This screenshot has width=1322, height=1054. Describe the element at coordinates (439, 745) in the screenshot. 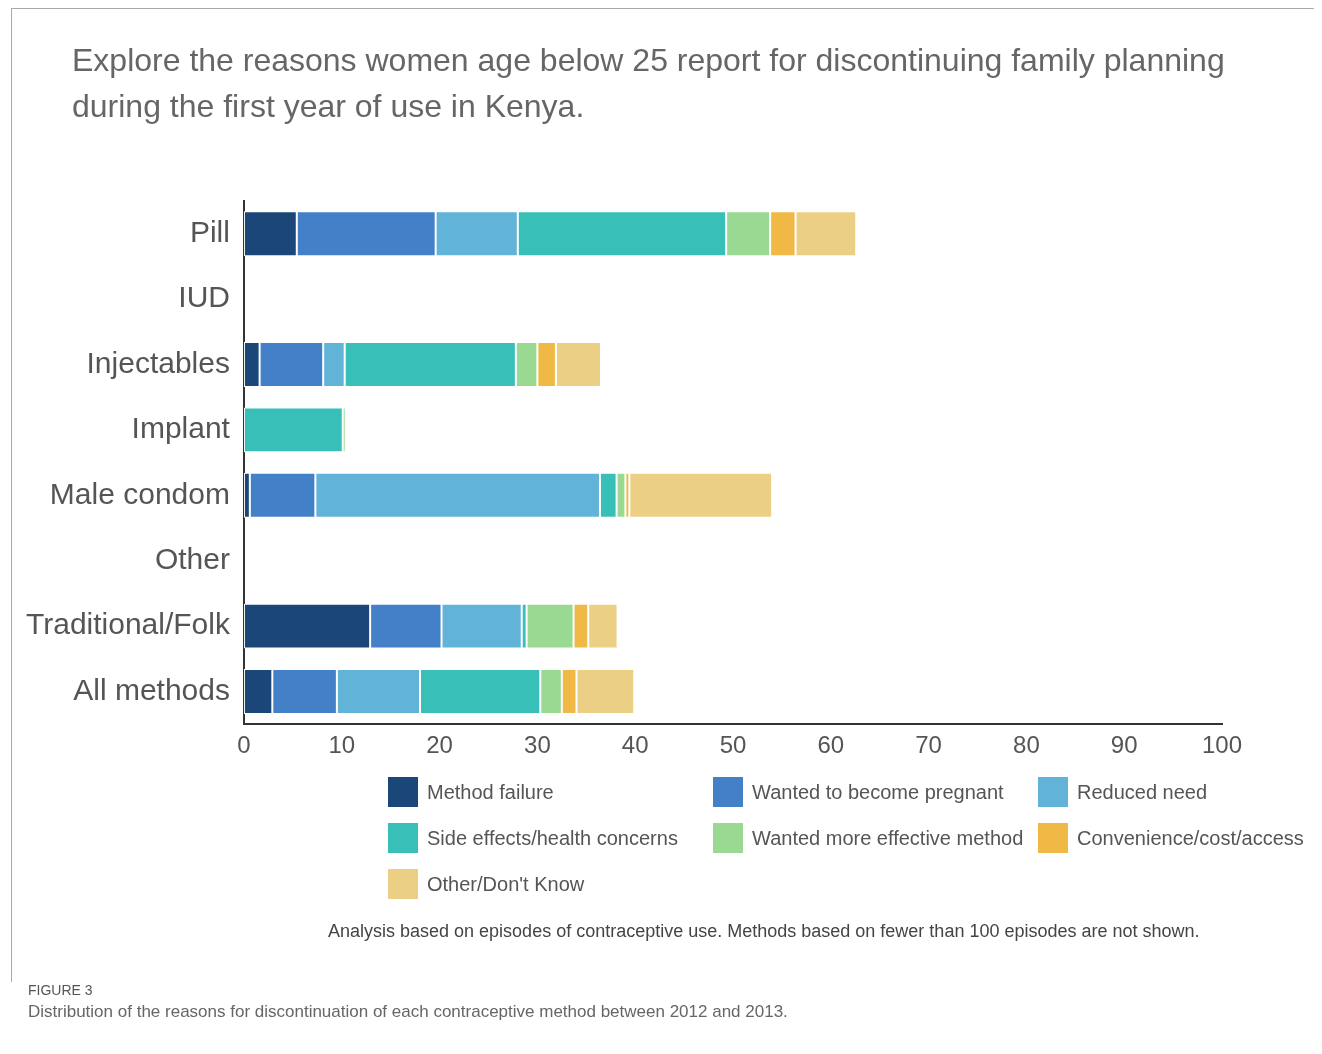

I see `x-tick-label: 20` at that location.